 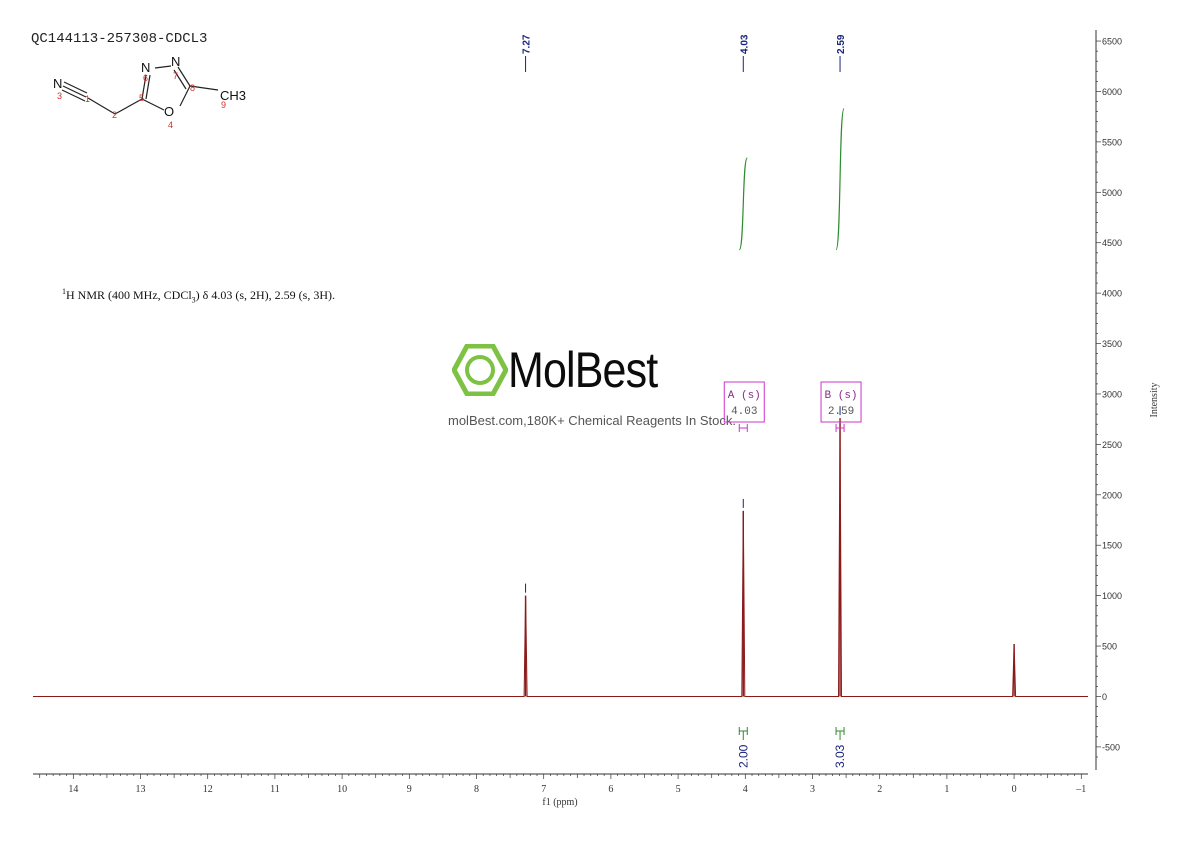 What do you see at coordinates (610, 789) in the screenshot?
I see `x-tick-label: 6` at bounding box center [610, 789].